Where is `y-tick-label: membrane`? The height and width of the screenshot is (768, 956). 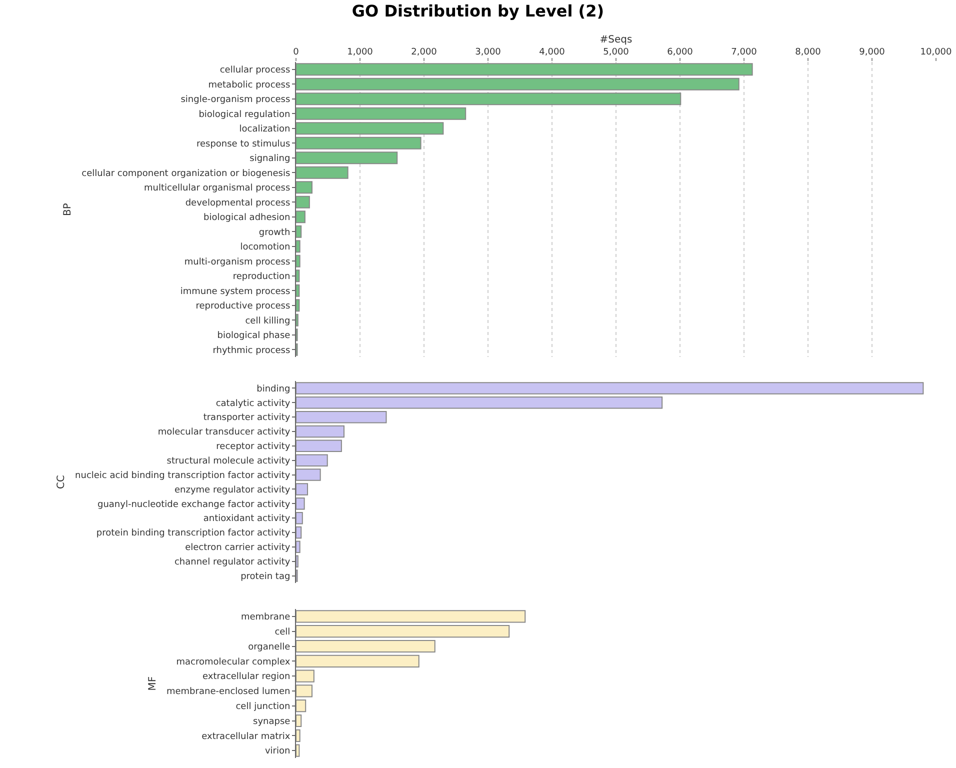 y-tick-label: membrane is located at coordinates (265, 617).